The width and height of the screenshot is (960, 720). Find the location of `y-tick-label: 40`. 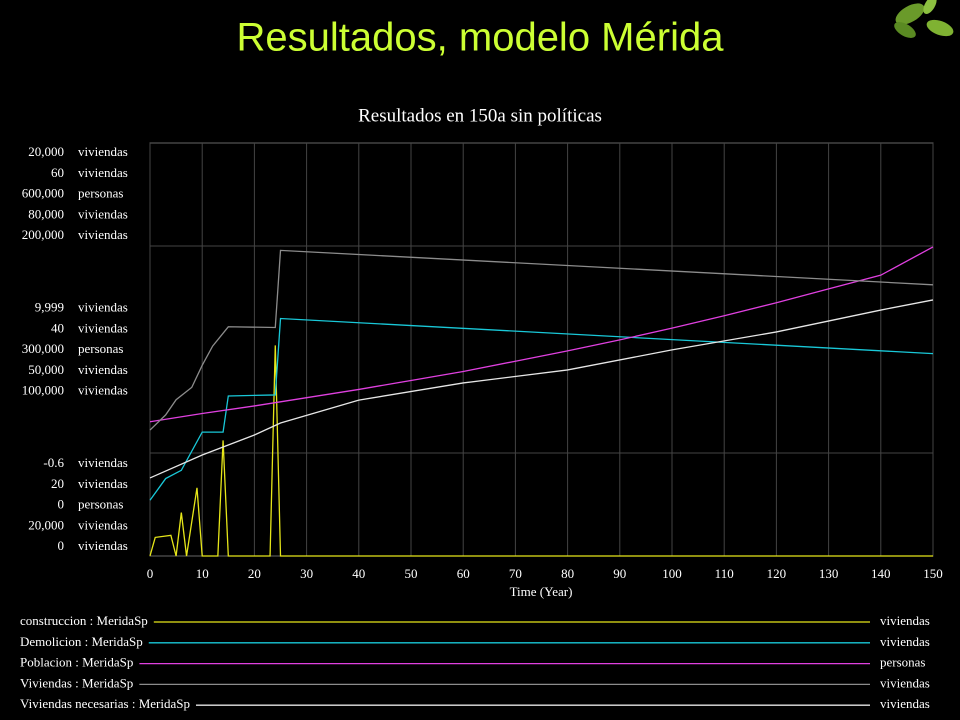

y-tick-label: 40 is located at coordinates (57, 327).